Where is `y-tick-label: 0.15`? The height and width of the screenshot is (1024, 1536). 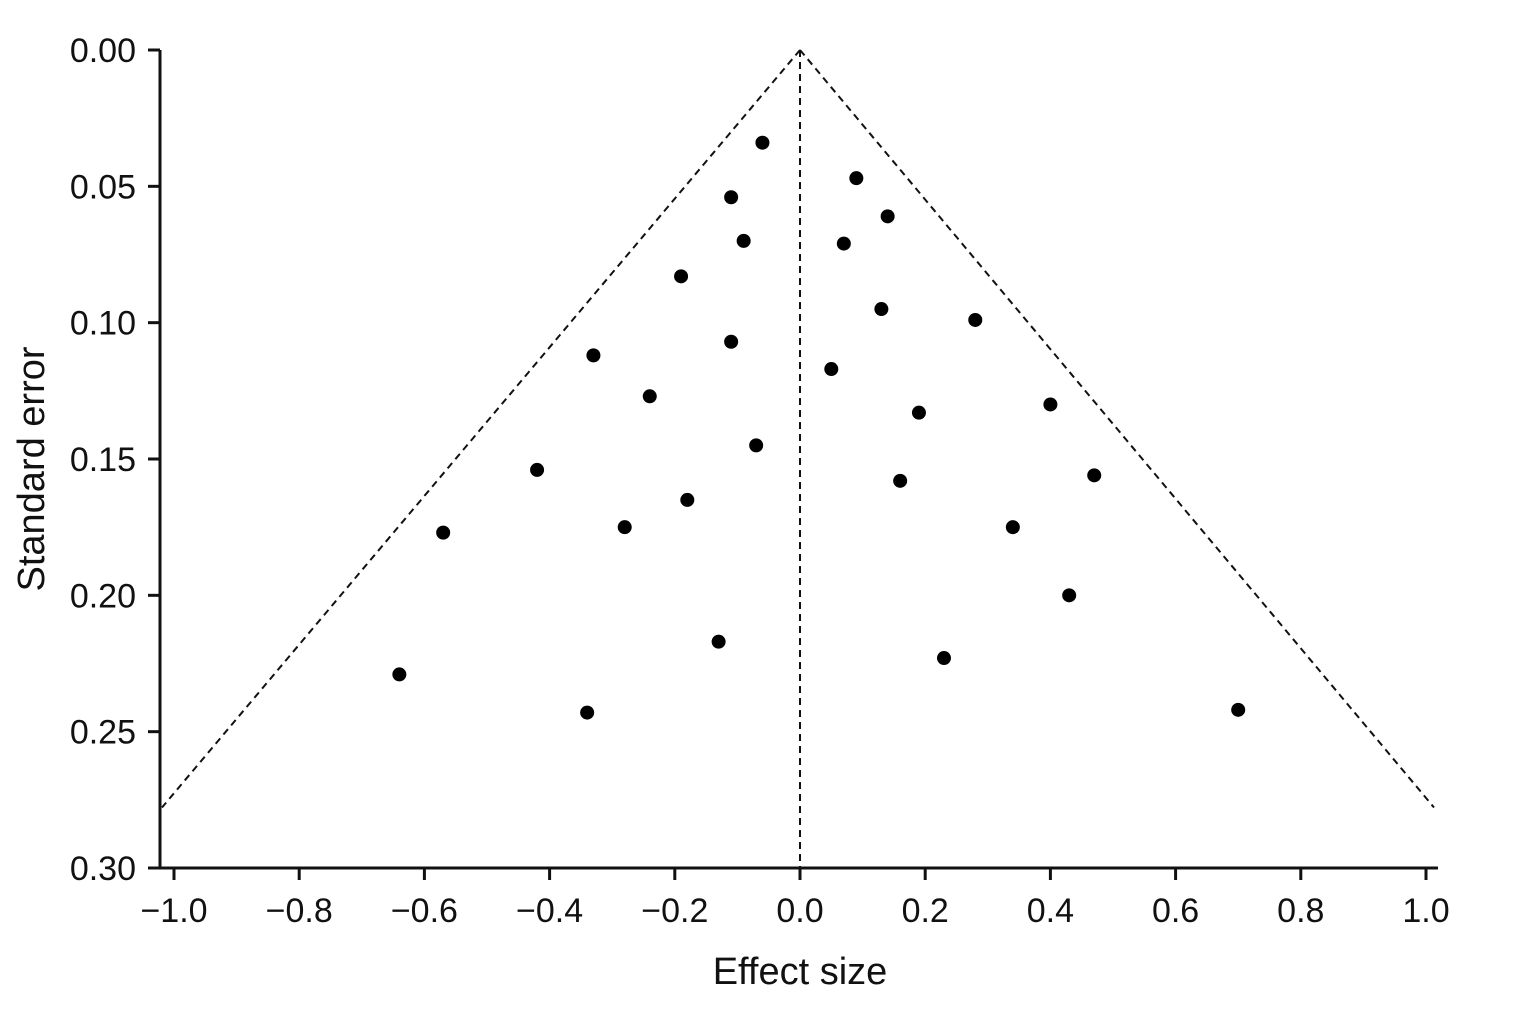
y-tick-label: 0.15 is located at coordinates (103, 460).